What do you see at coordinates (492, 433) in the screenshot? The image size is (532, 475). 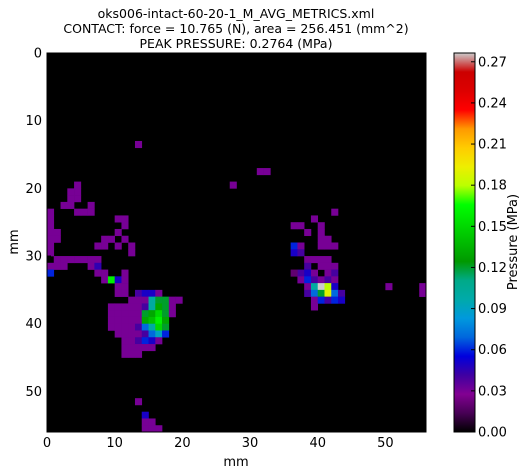 I see `colorbar-tick-label: 0.00` at bounding box center [492, 433].